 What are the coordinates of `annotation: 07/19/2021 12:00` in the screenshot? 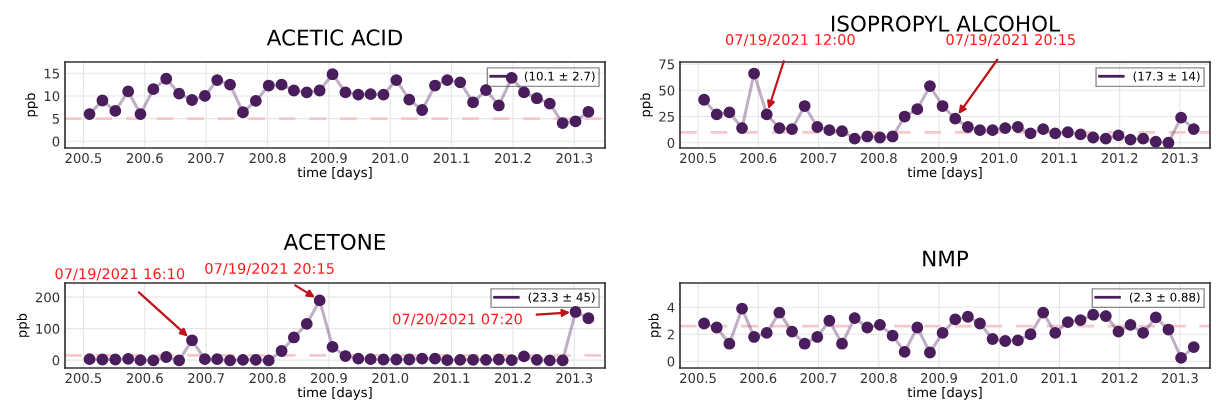 It's located at (790, 40).